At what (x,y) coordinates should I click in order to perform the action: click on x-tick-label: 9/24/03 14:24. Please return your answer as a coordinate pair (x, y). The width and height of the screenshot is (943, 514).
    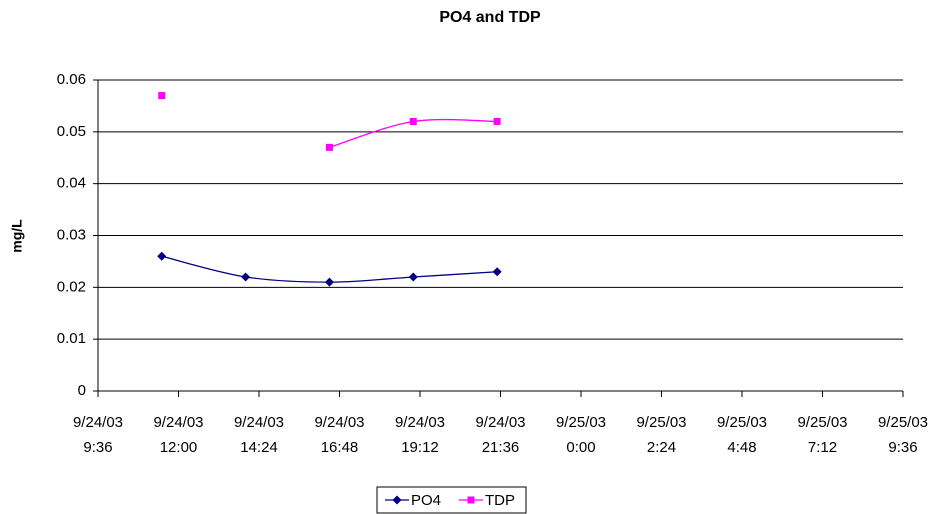
    Looking at the image, I should click on (259, 435).